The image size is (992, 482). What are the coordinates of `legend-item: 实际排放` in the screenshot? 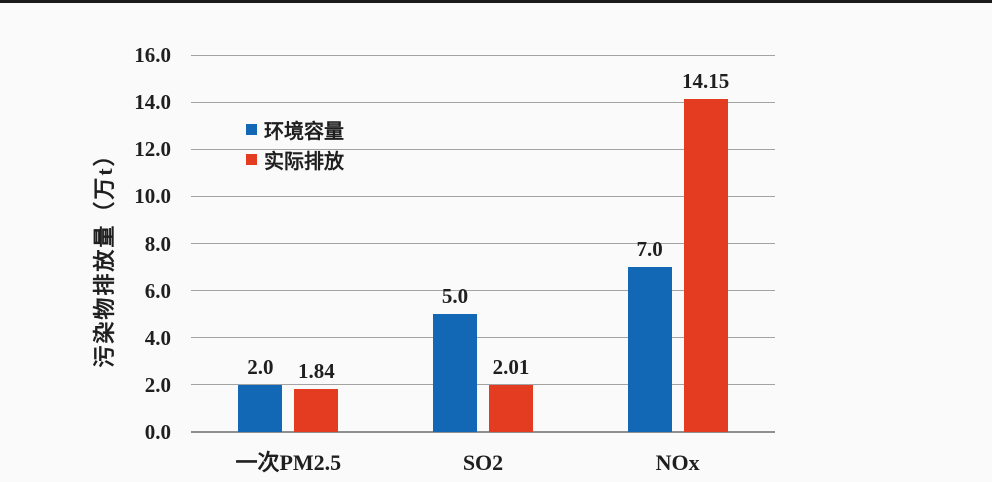 It's located at (295, 159).